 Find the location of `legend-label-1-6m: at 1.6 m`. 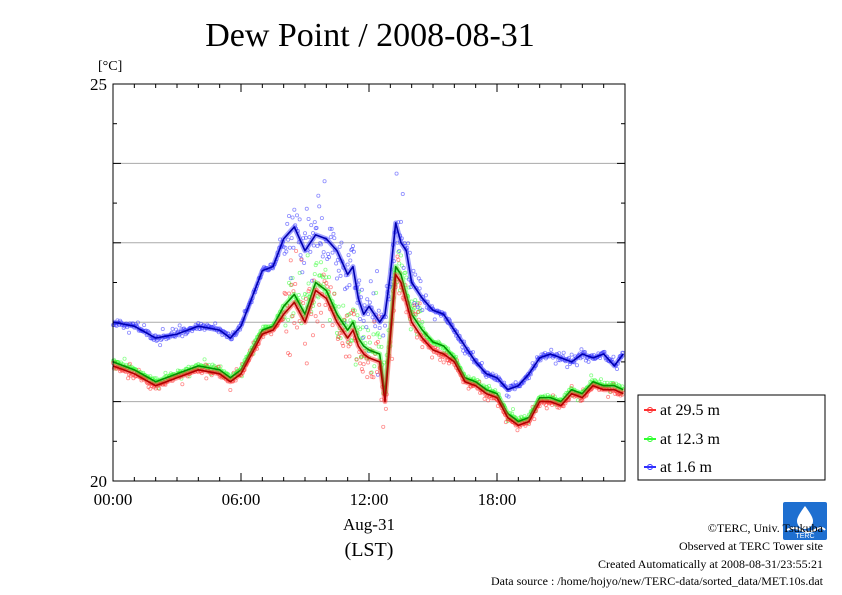

legend-label-1-6m: at 1.6 m is located at coordinates (686, 467).